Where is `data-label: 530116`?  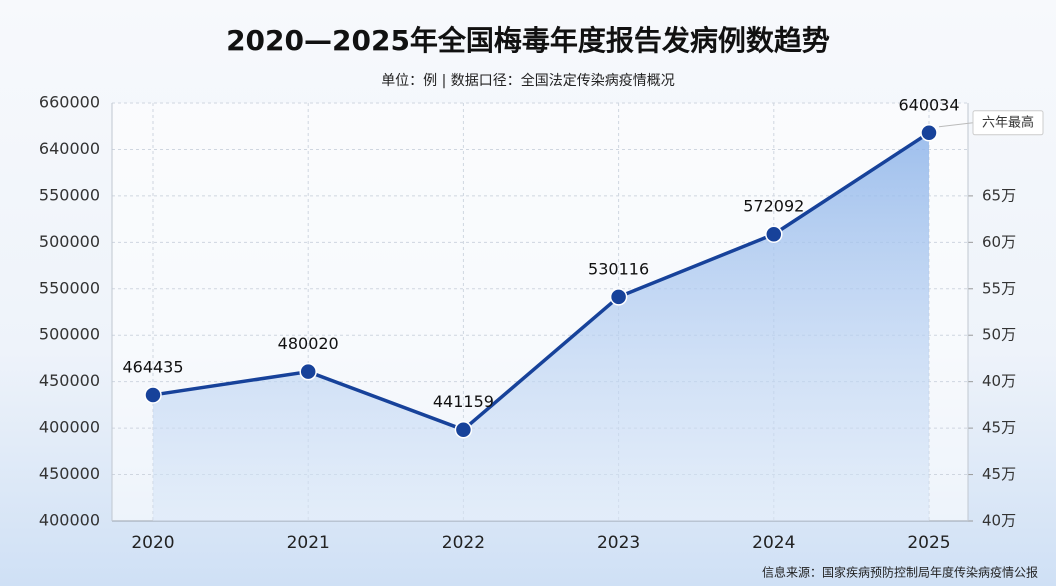 data-label: 530116 is located at coordinates (618, 268).